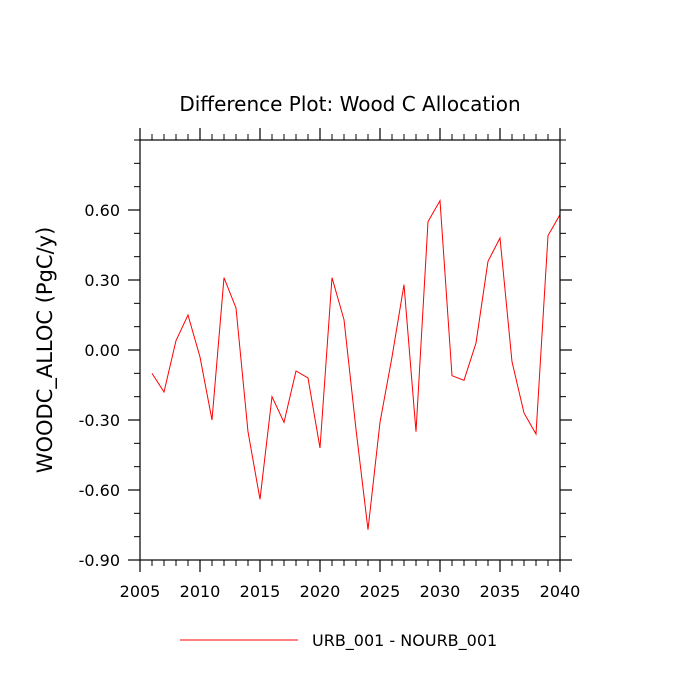 Image resolution: width=700 pixels, height=700 pixels. Describe the element at coordinates (200, 591) in the screenshot. I see `x-tick-label: 2010` at that location.